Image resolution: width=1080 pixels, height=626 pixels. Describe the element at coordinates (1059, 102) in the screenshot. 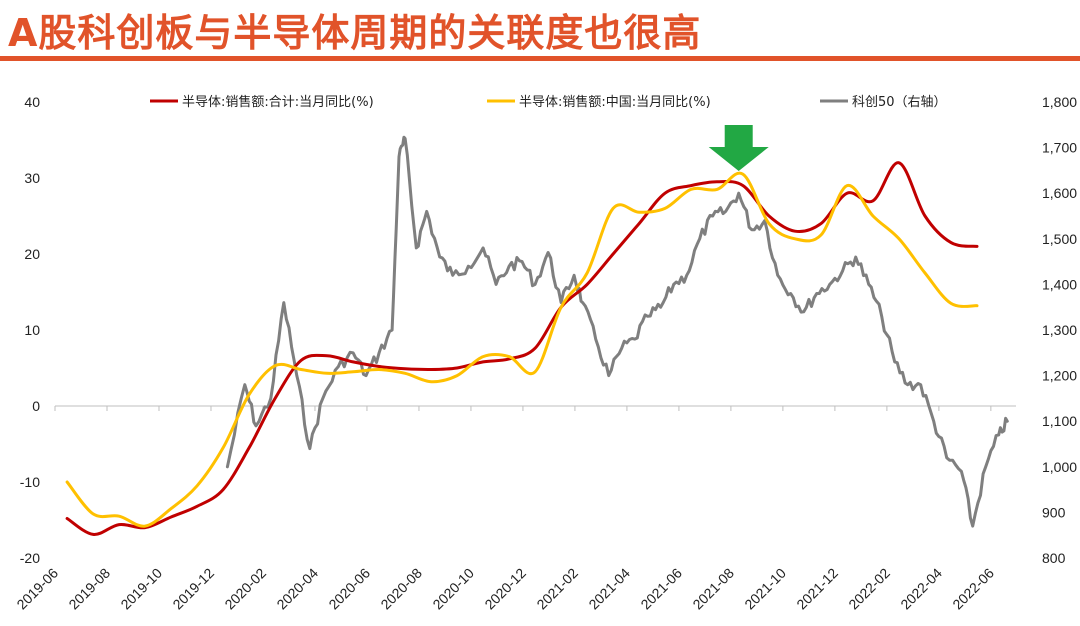

I see `y-right-tick-label: 1,800` at that location.